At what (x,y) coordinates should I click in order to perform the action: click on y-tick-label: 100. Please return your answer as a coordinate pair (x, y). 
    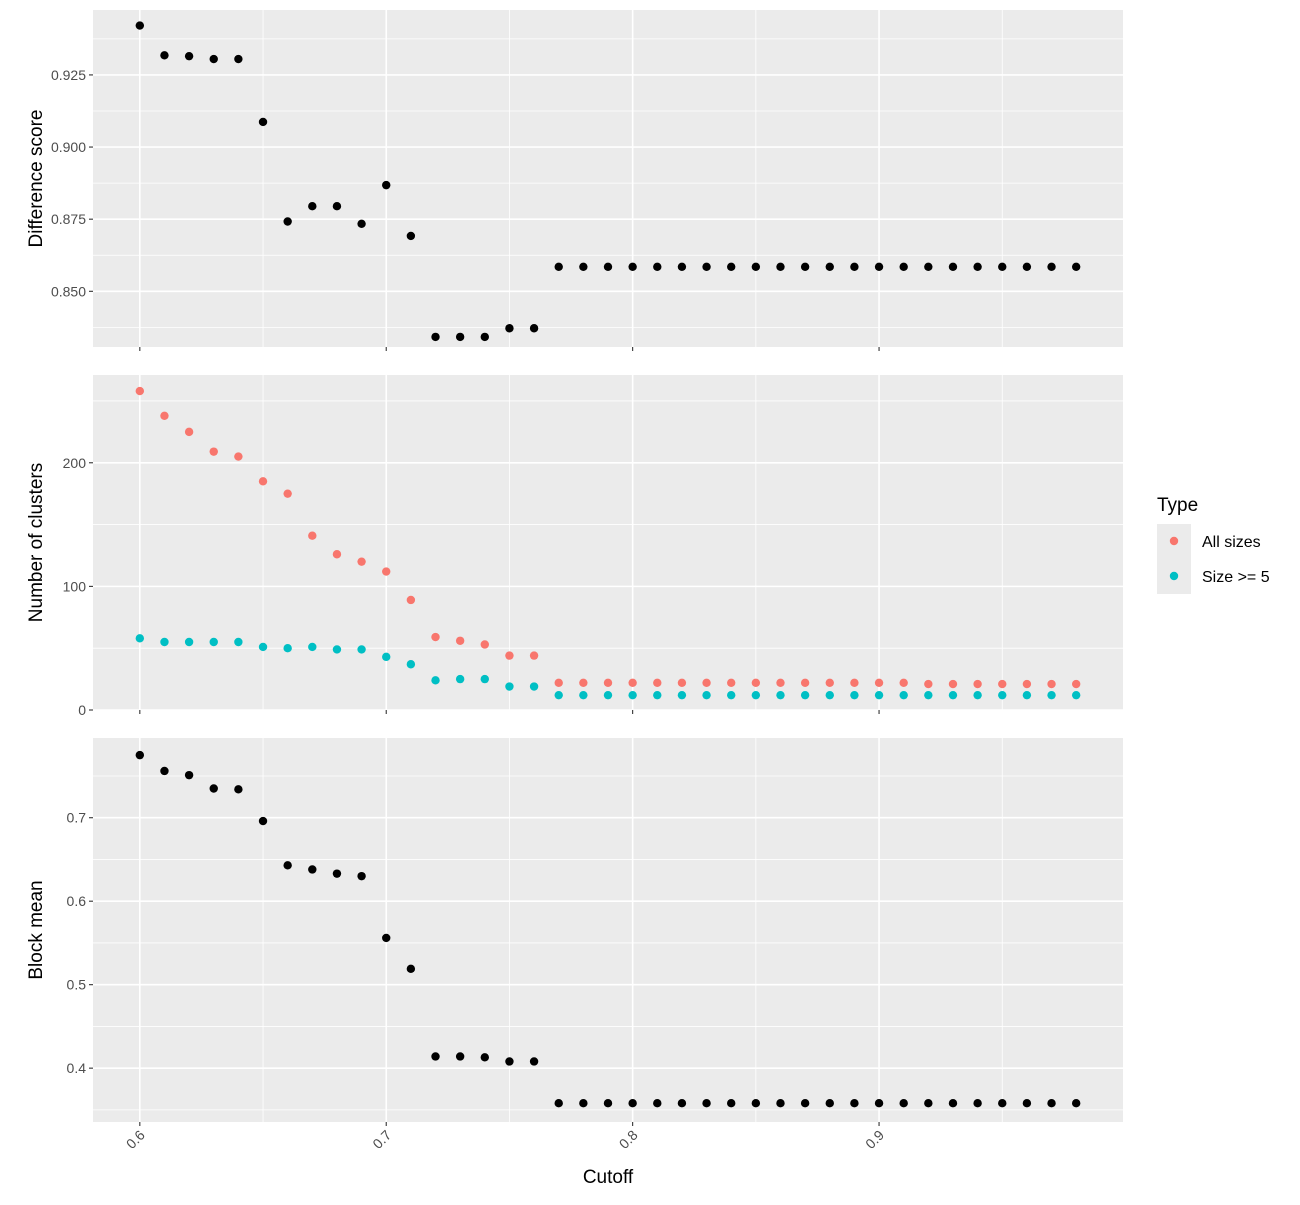
    Looking at the image, I should click on (75, 586).